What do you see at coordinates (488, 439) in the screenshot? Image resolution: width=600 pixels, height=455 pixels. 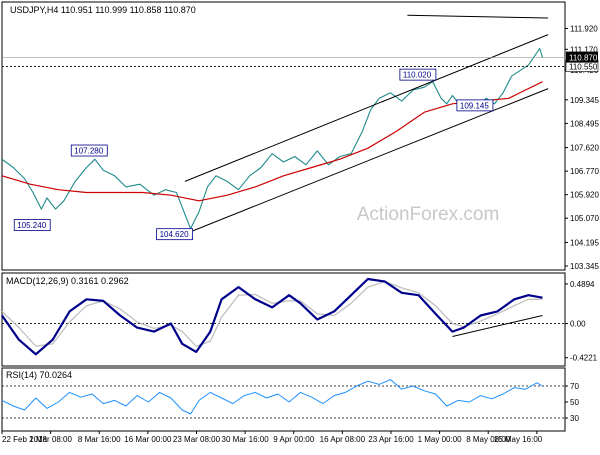 I see `x-tick-label: 8 May 08:00` at bounding box center [488, 439].